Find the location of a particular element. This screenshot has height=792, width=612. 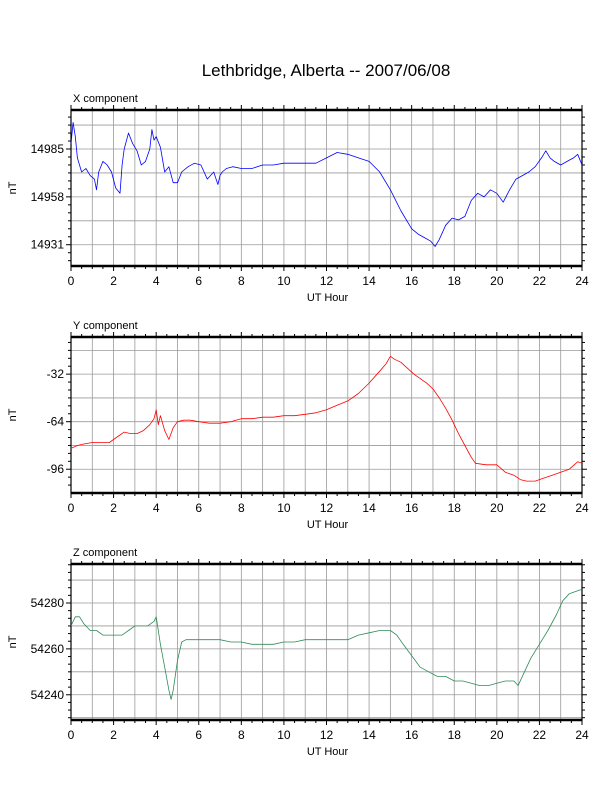

component-label-x: X component is located at coordinates (105, 99).